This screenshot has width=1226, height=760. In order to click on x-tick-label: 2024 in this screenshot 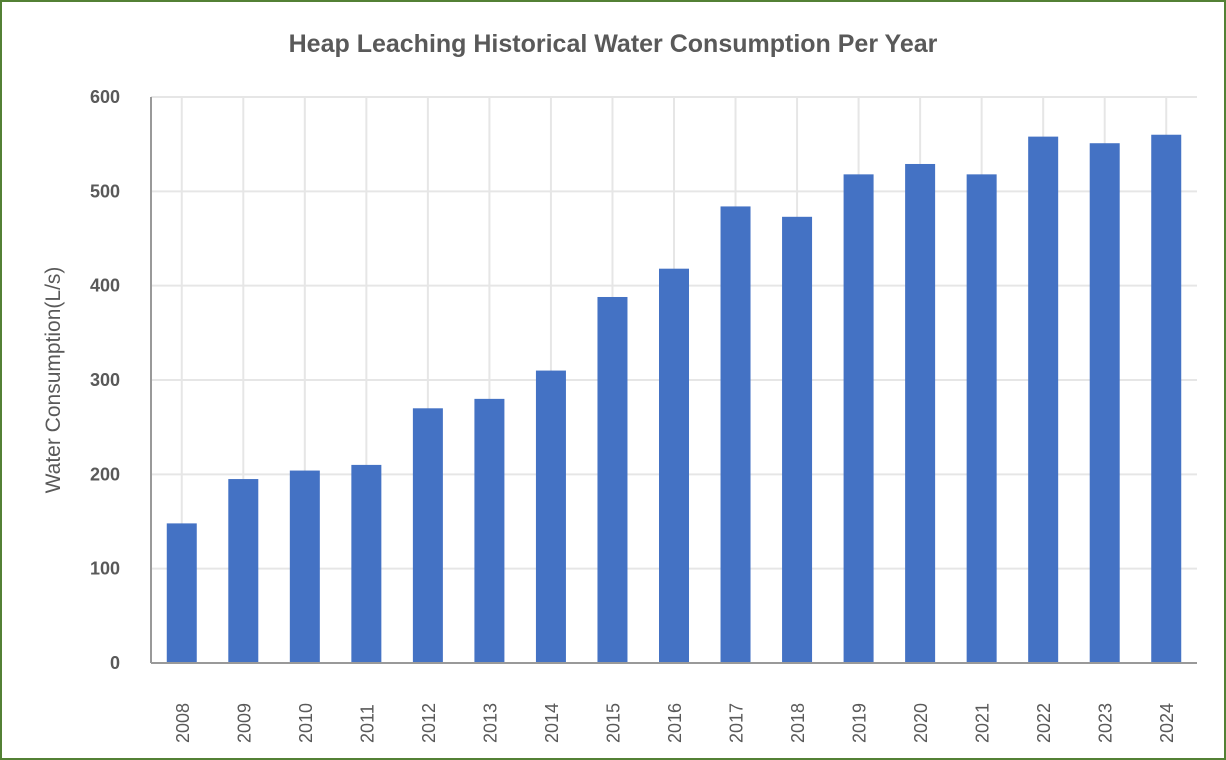, I will do `click(1167, 723)`.